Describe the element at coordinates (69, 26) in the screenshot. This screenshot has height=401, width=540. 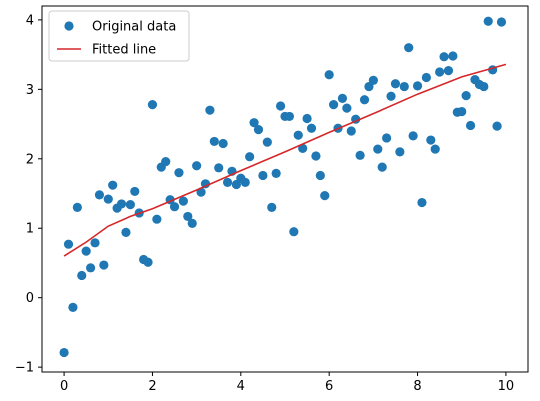
I see `legend-marker-scatter` at that location.